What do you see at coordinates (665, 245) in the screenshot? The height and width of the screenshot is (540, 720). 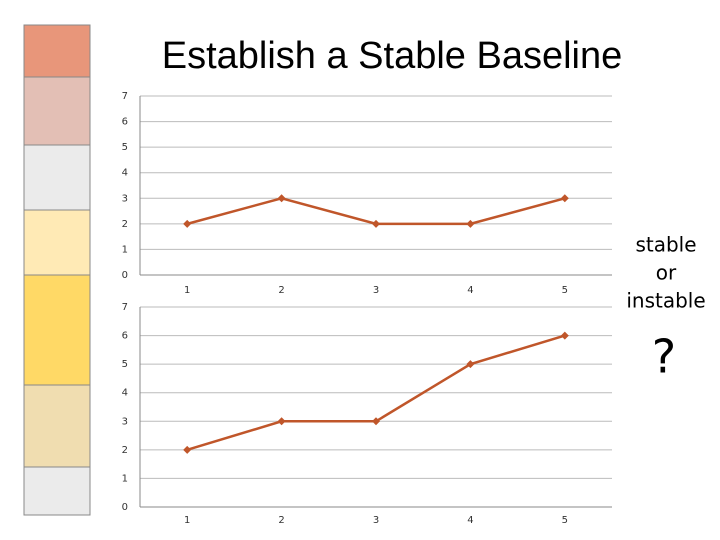 I see `side-note-line: stable` at bounding box center [665, 245].